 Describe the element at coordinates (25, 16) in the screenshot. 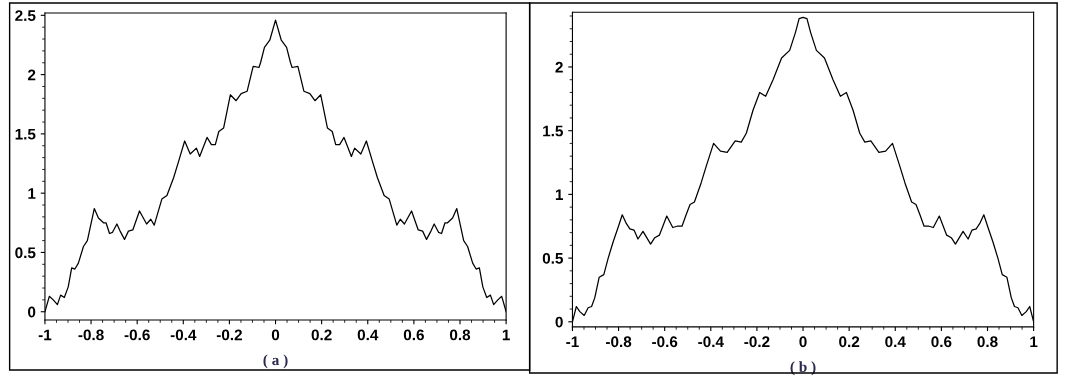

I see `y-tick-label: 2.5` at that location.